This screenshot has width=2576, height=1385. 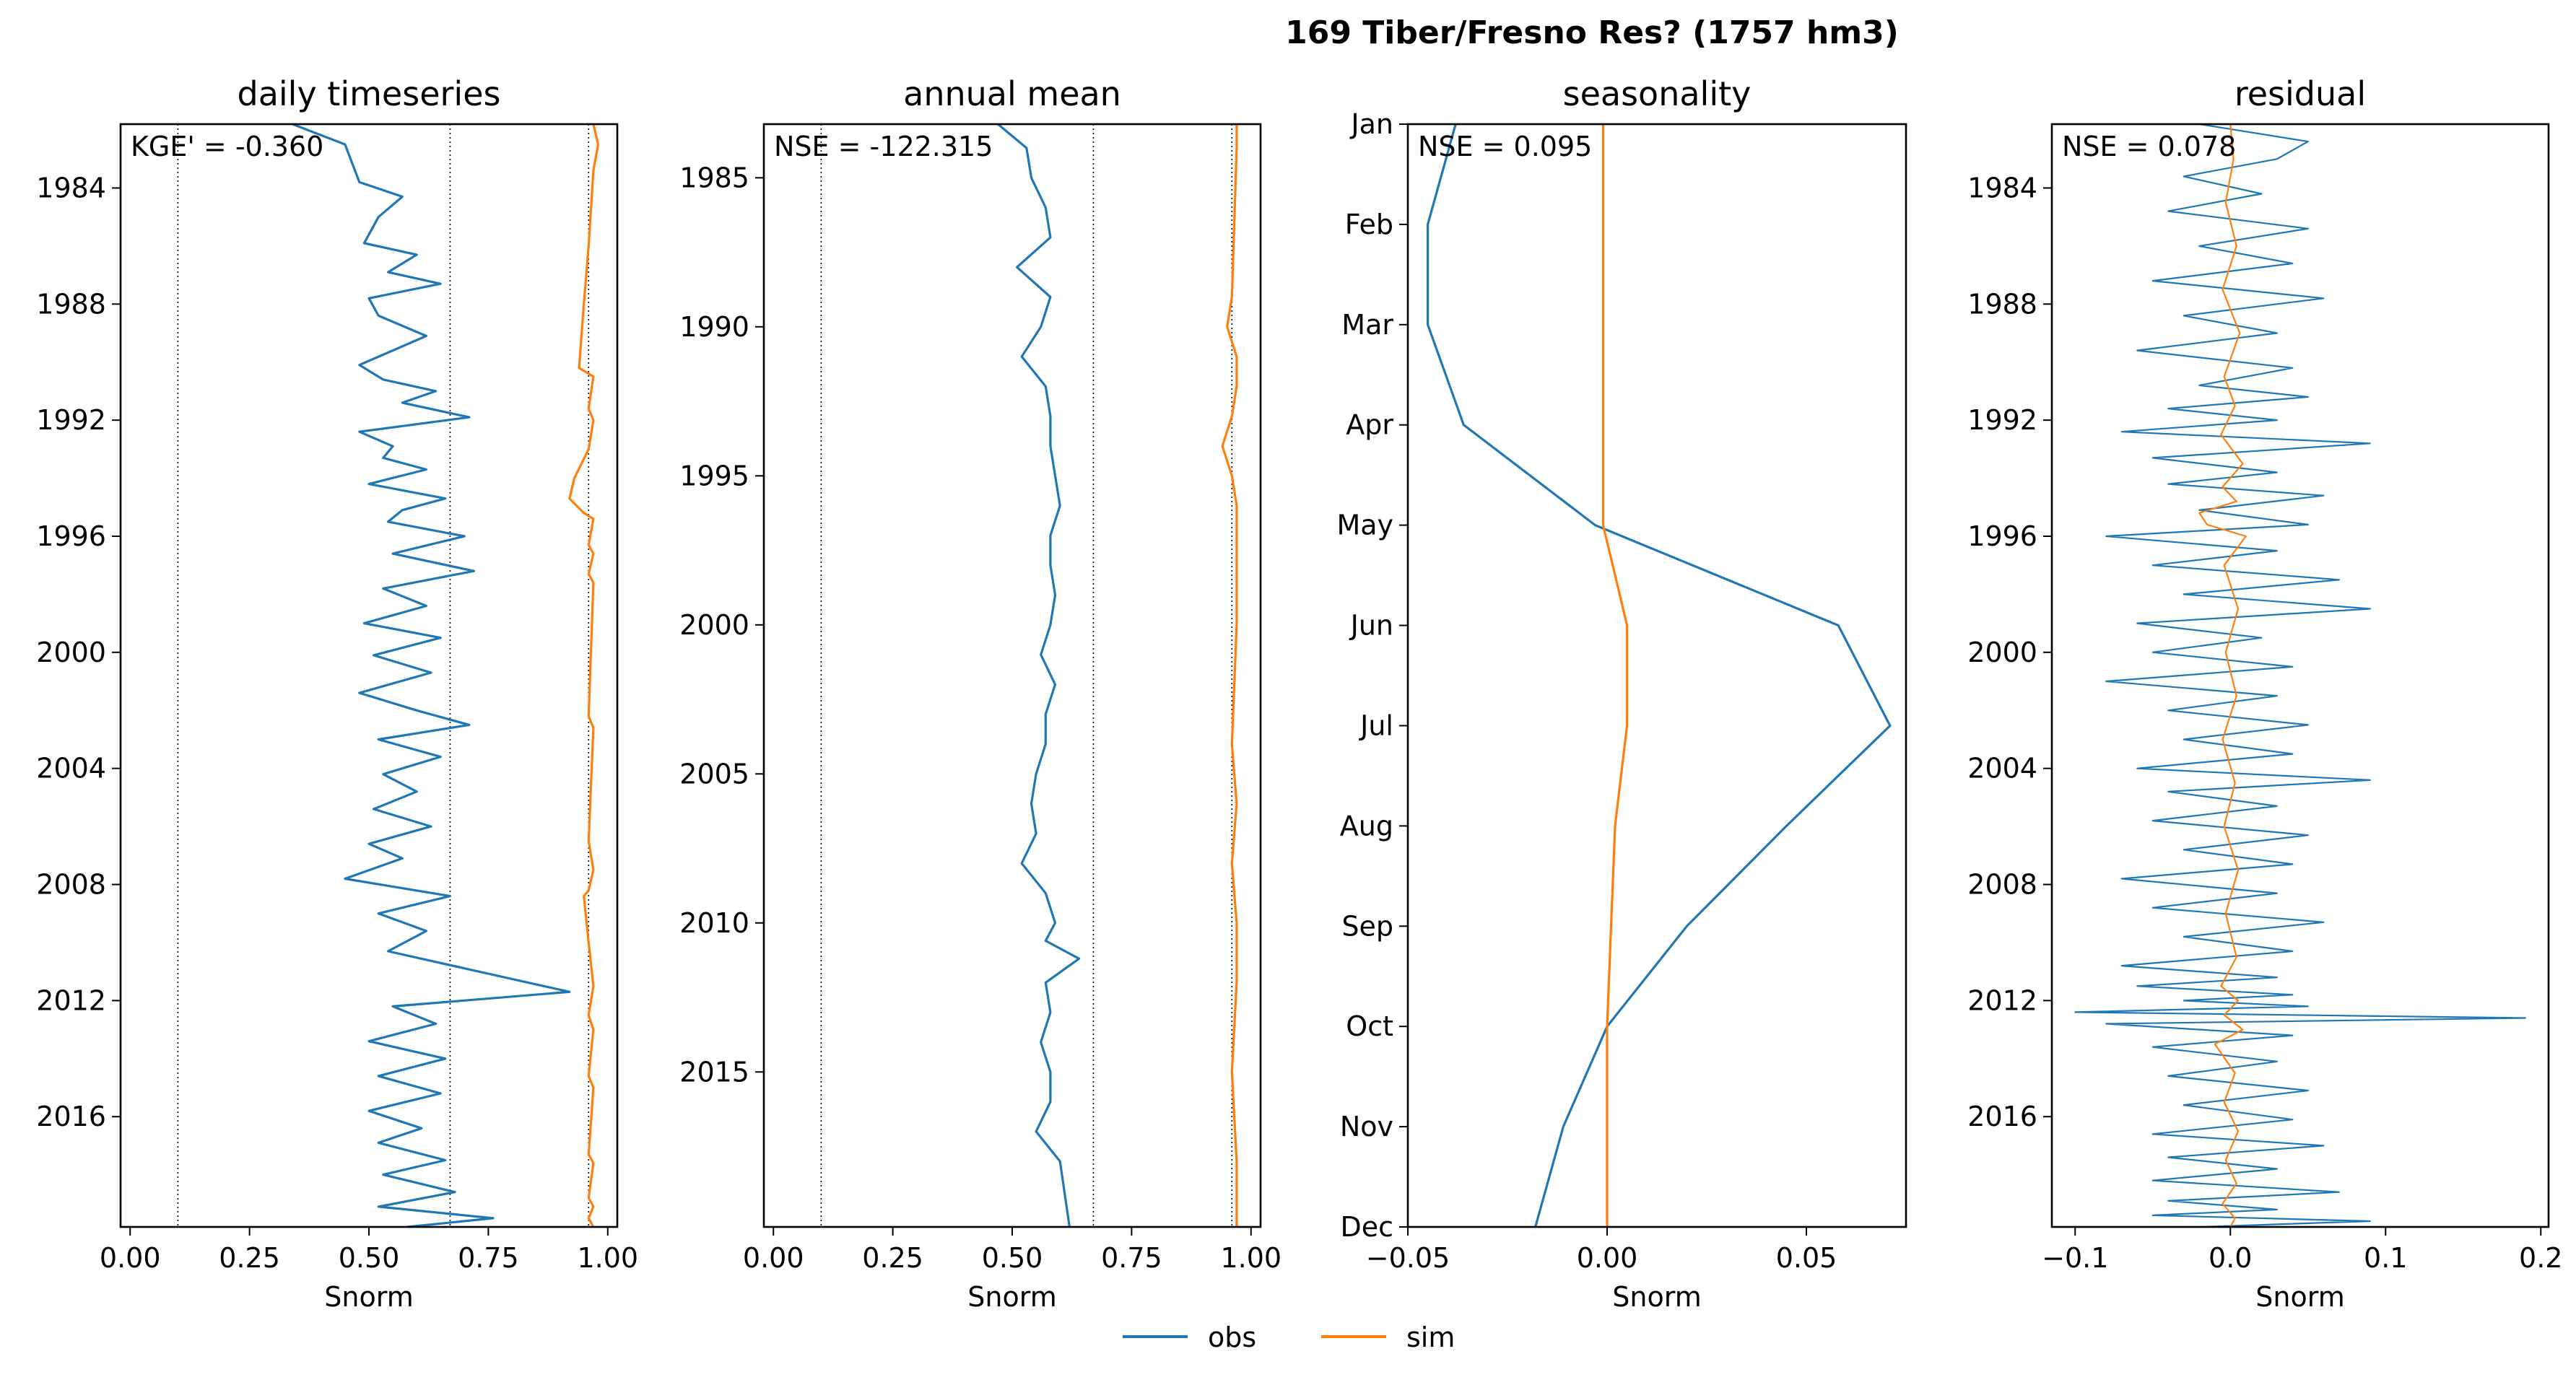 I want to click on x-tick-label: 0.0, so click(x=2230, y=1258).